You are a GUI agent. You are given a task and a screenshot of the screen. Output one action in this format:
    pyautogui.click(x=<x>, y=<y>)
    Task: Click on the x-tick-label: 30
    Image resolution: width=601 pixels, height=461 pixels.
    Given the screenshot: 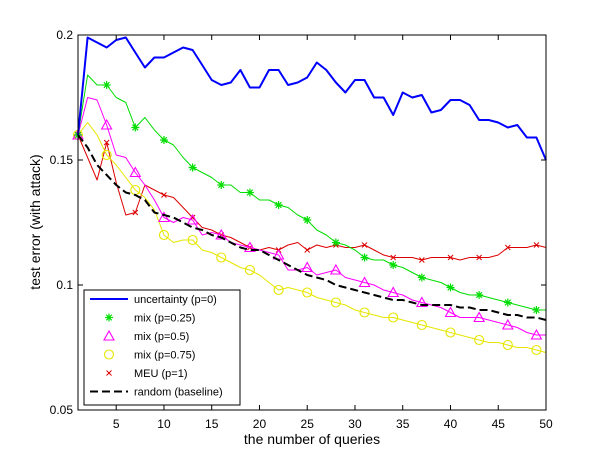 What is the action you would take?
    pyautogui.click(x=355, y=424)
    